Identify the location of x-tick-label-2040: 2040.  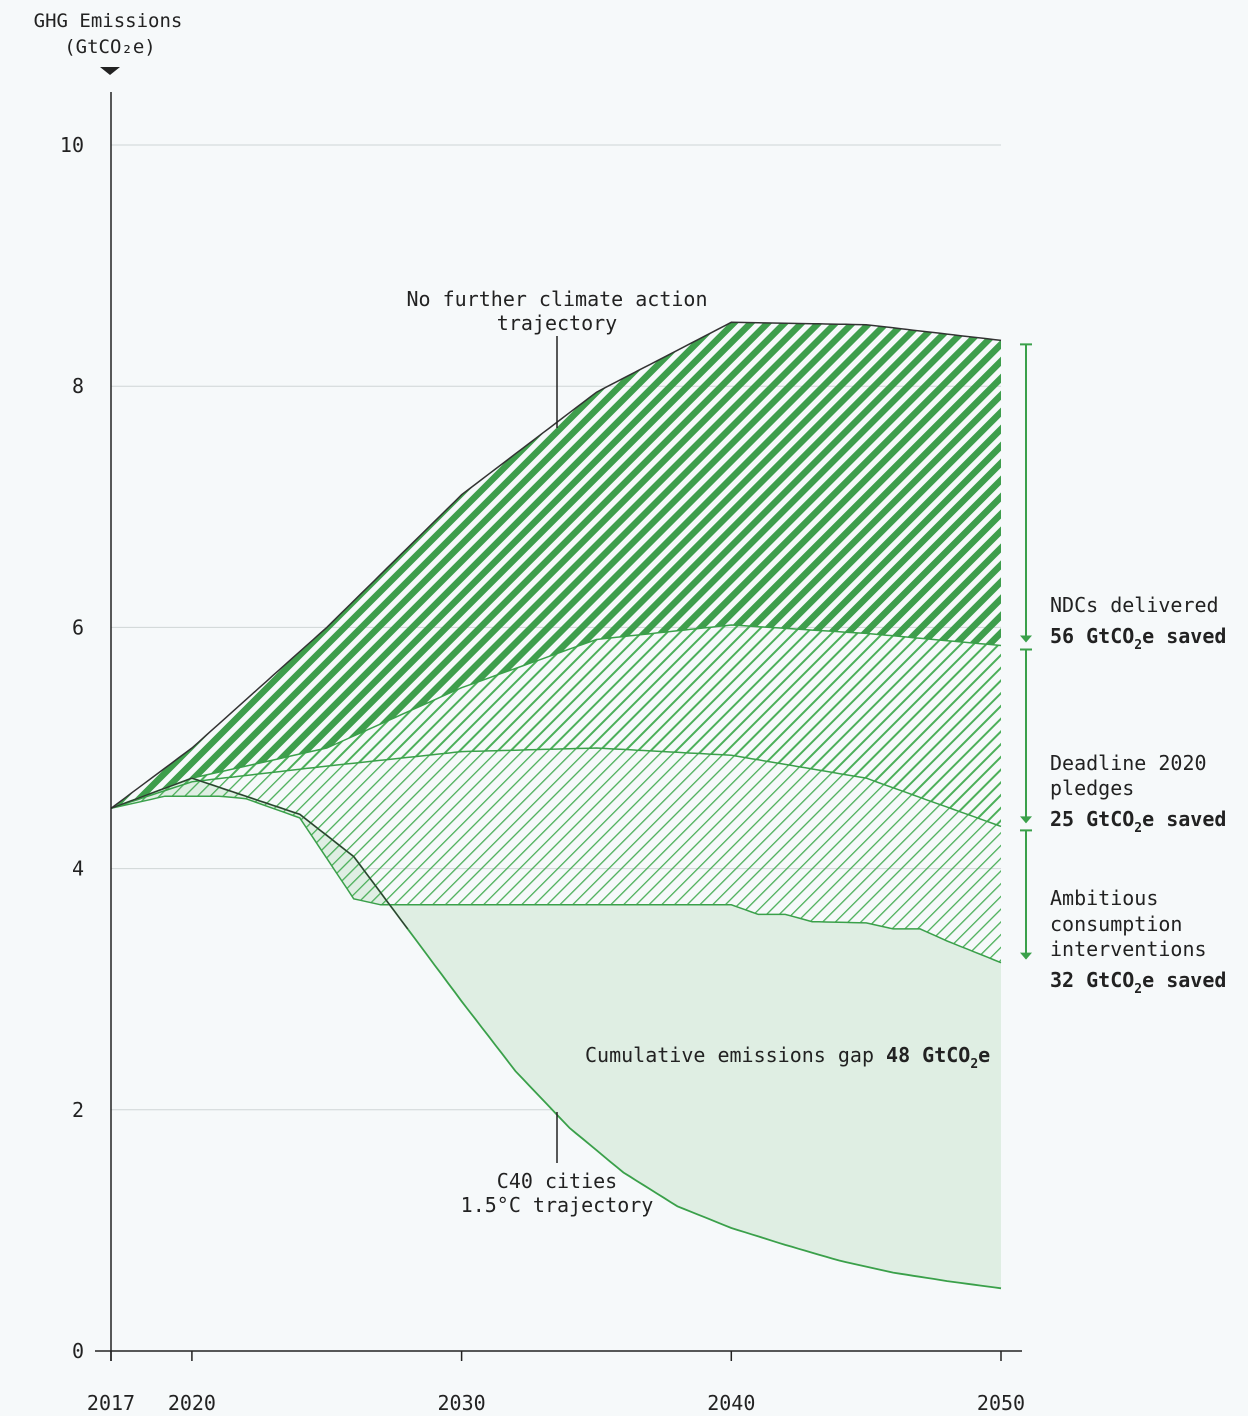
(731, 1403).